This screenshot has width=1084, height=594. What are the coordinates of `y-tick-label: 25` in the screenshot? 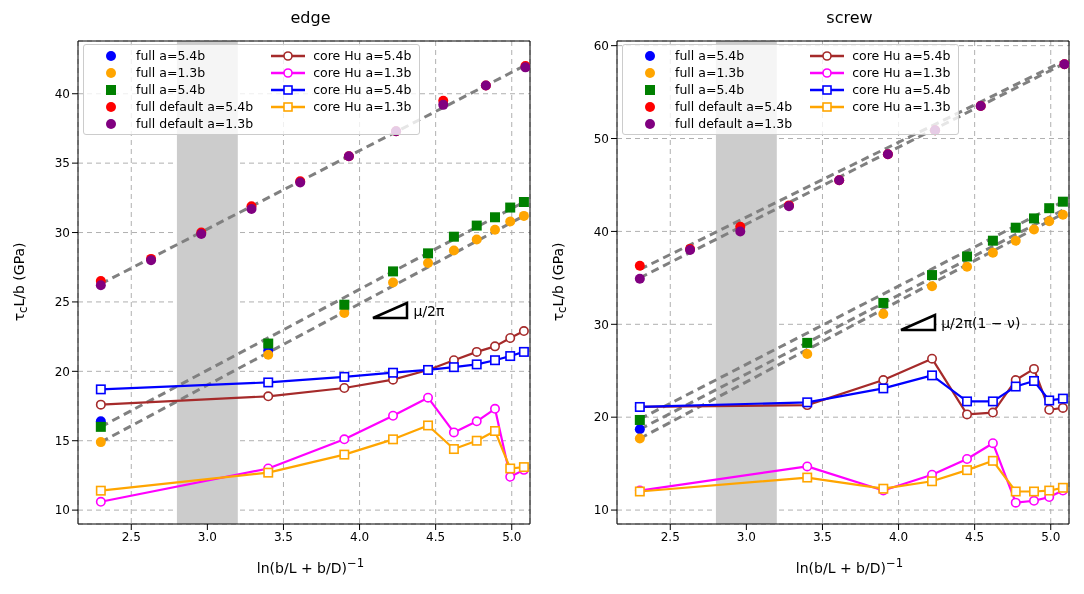 It's located at (62, 302).